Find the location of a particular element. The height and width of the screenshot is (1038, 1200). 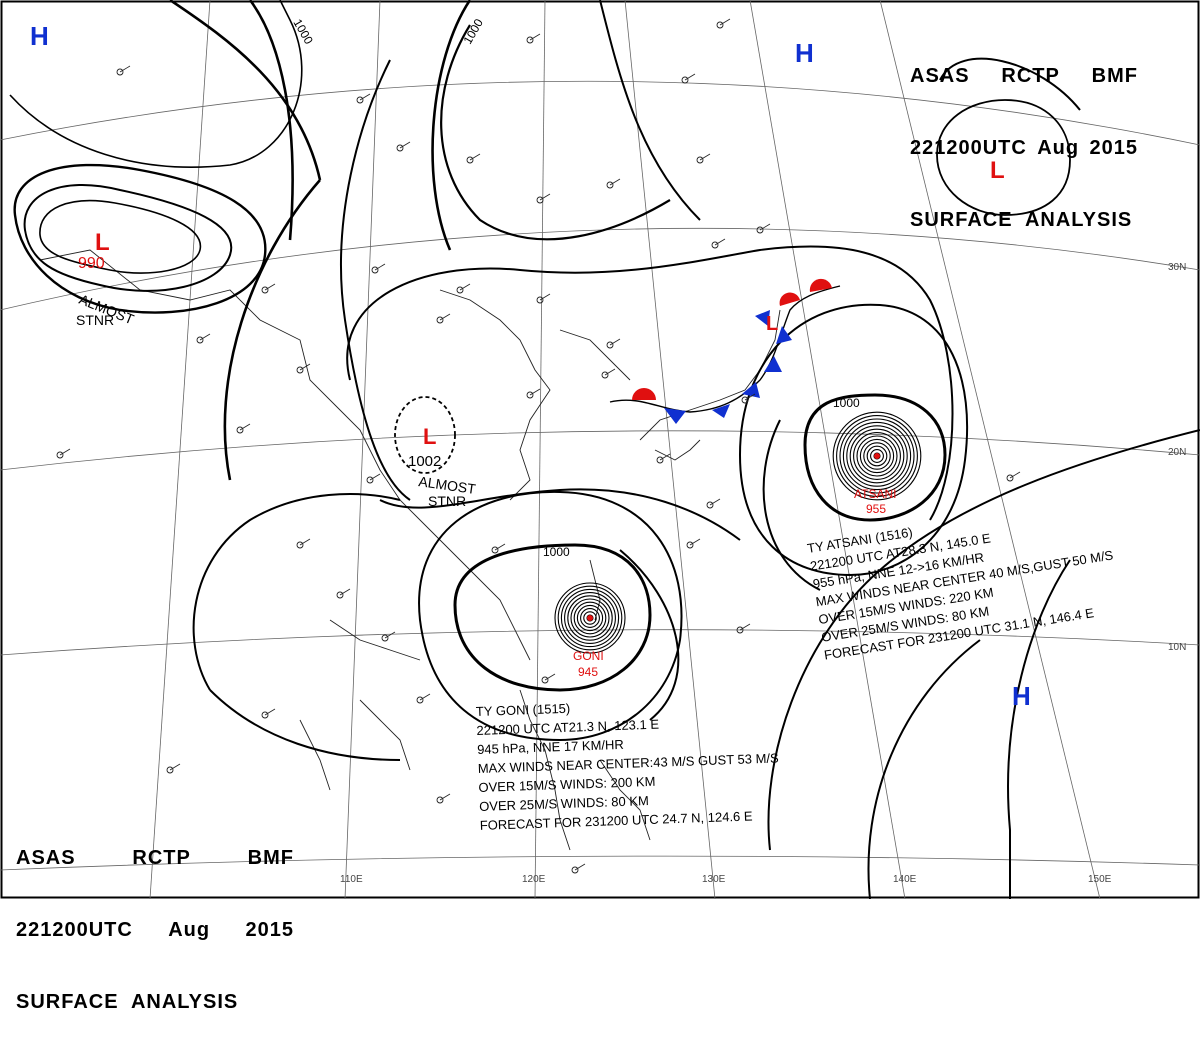

title-station-code: BMF is located at coordinates (270, 858).